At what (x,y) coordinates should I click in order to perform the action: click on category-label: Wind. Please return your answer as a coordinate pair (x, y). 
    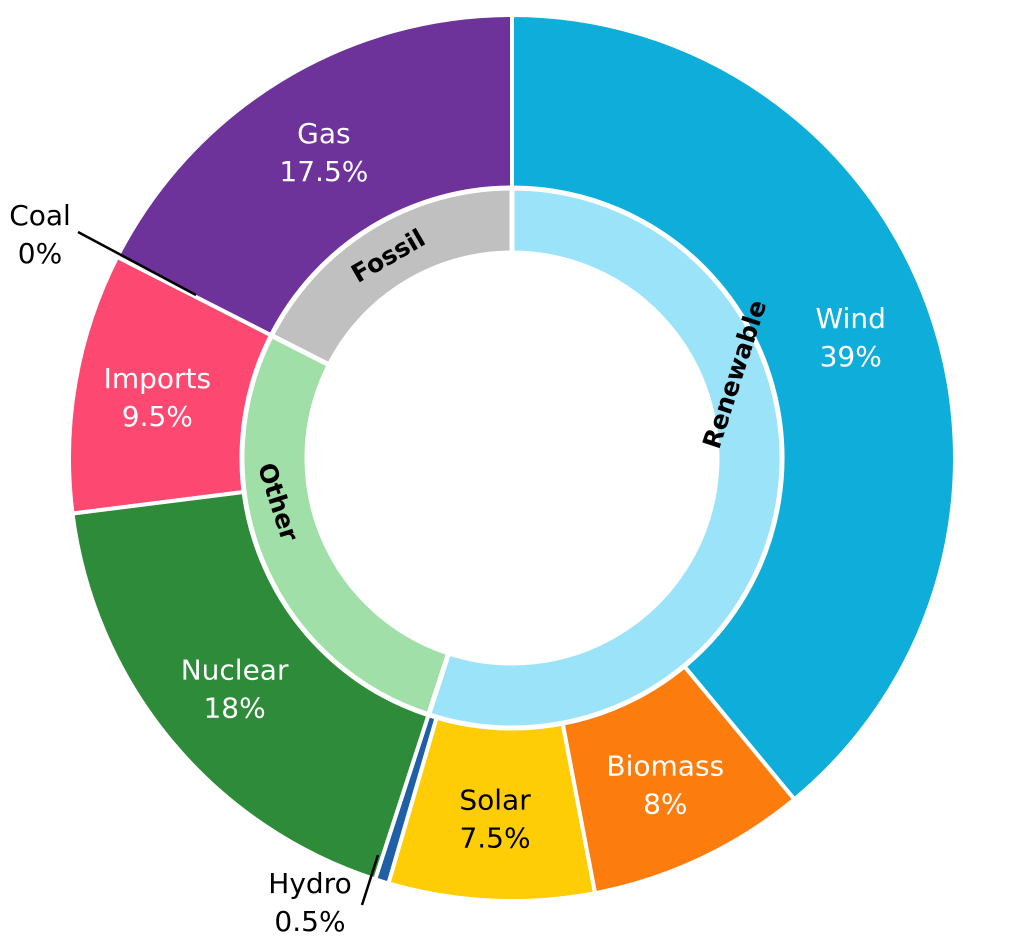
    Looking at the image, I should click on (851, 318).